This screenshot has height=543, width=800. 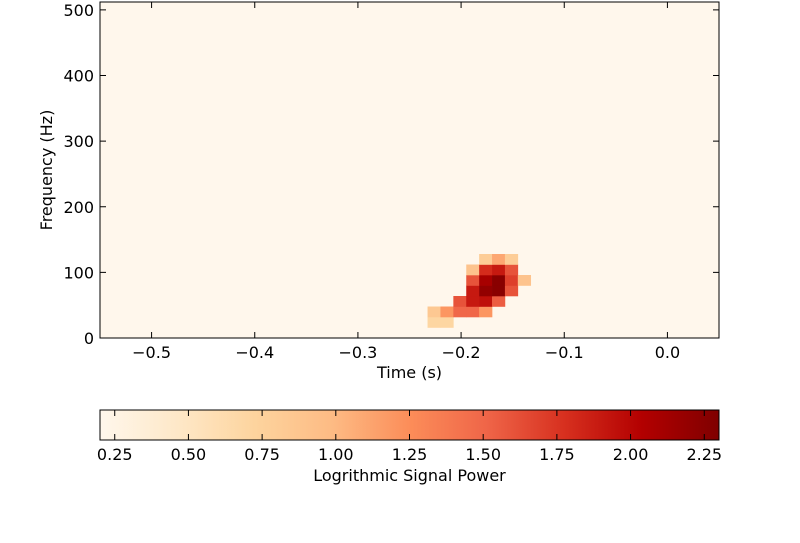 I want to click on heatmap-cells, so click(x=479, y=291).